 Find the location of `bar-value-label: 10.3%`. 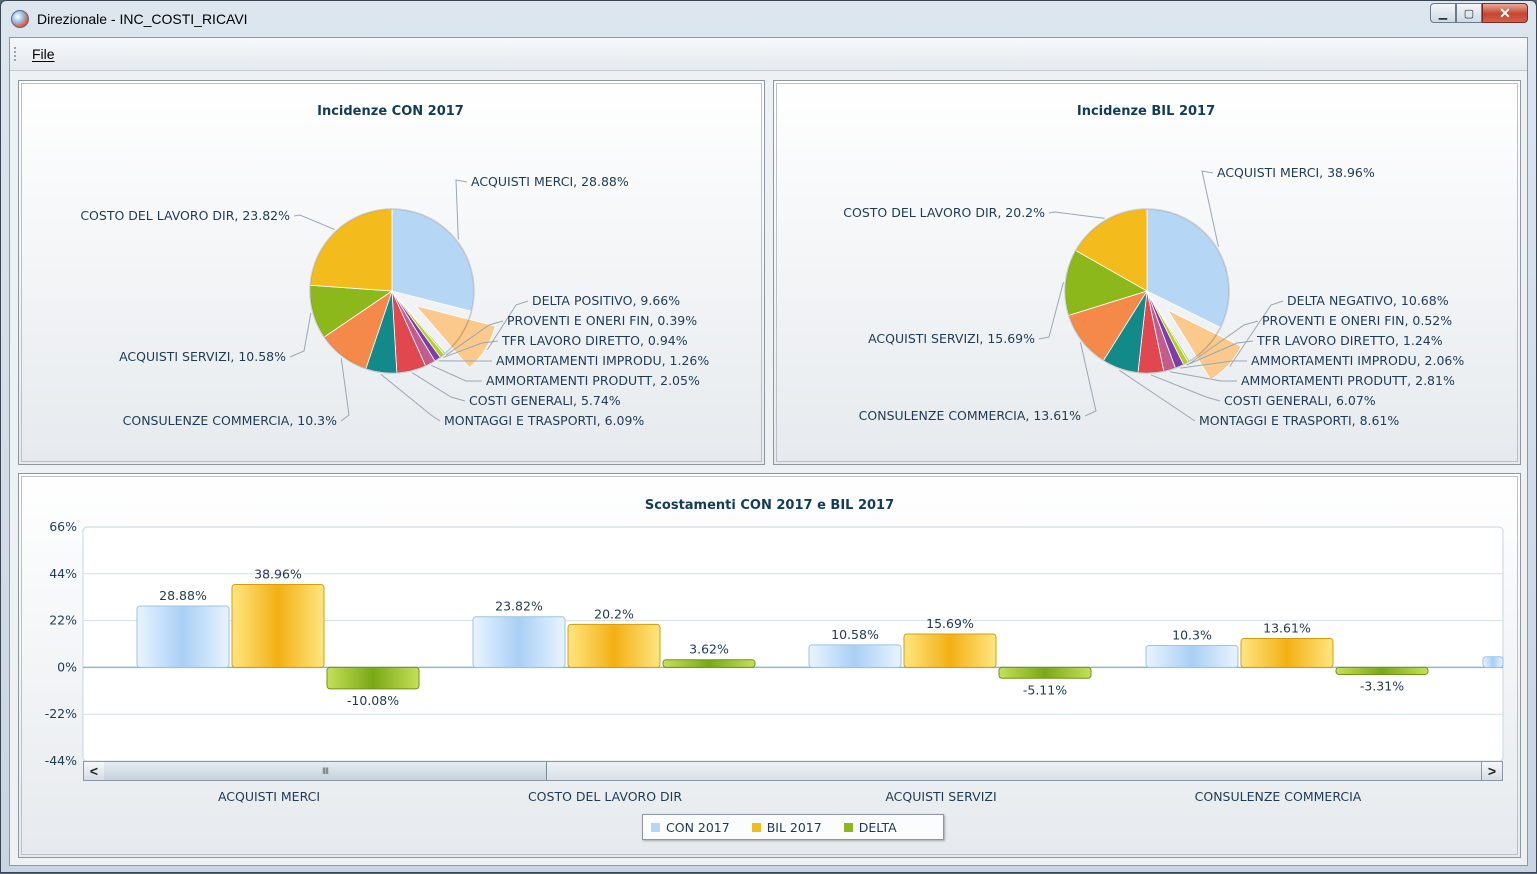

bar-value-label: 10.3% is located at coordinates (1192, 634).